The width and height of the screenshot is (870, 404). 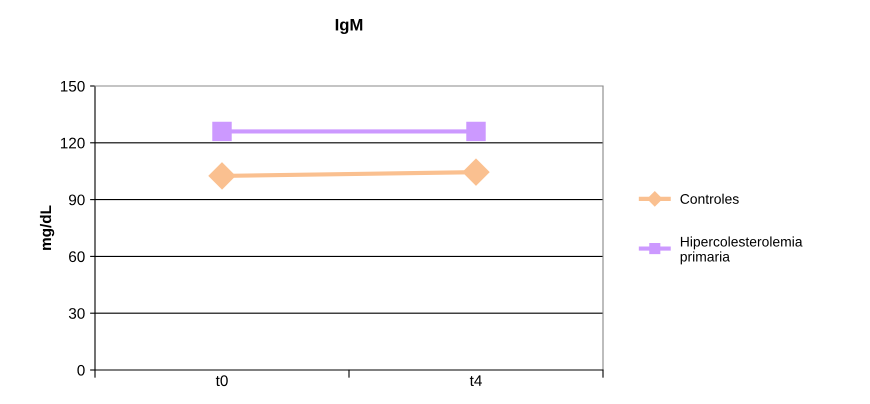 I want to click on y-tick-label: 30, so click(x=76, y=313).